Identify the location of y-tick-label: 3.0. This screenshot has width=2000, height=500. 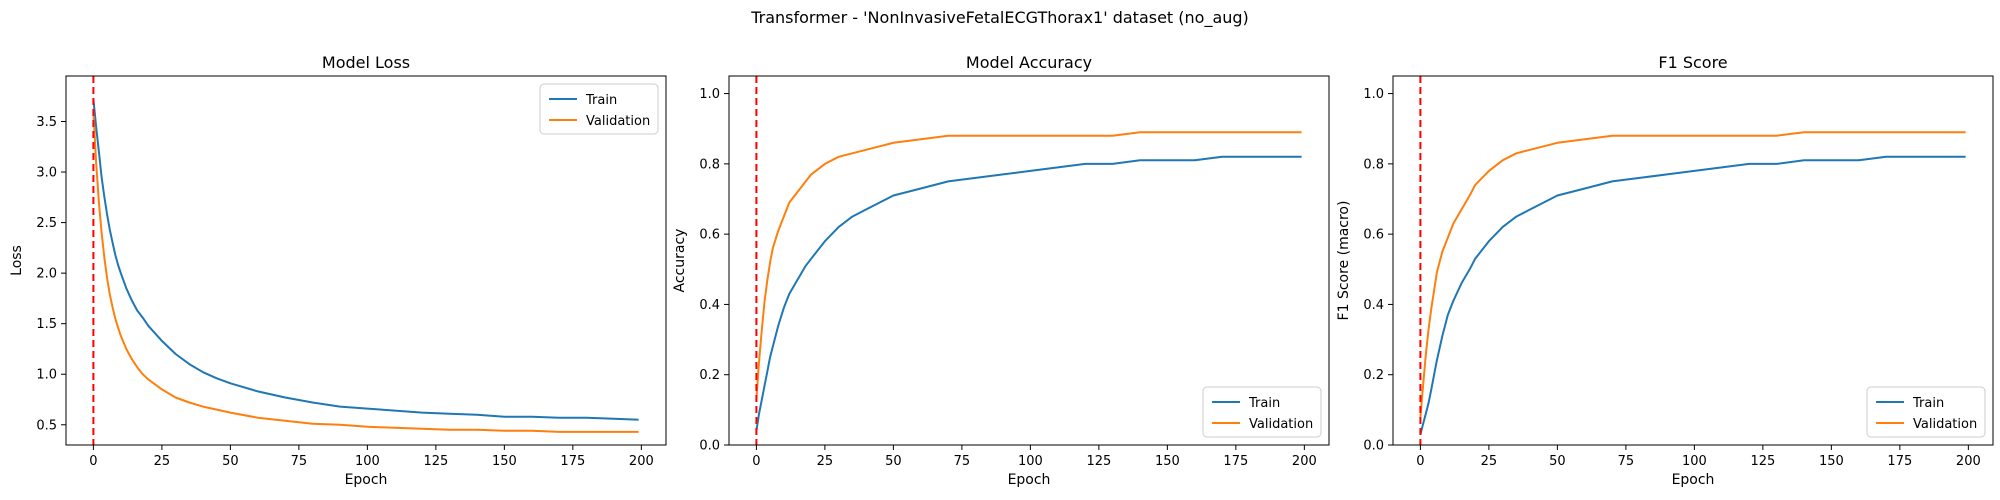
(46, 173).